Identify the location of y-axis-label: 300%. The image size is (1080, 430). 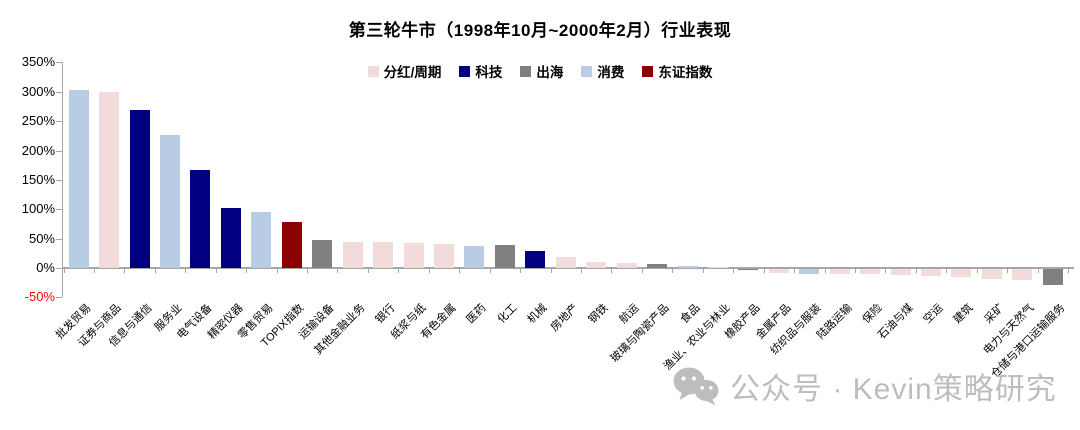
(38, 91).